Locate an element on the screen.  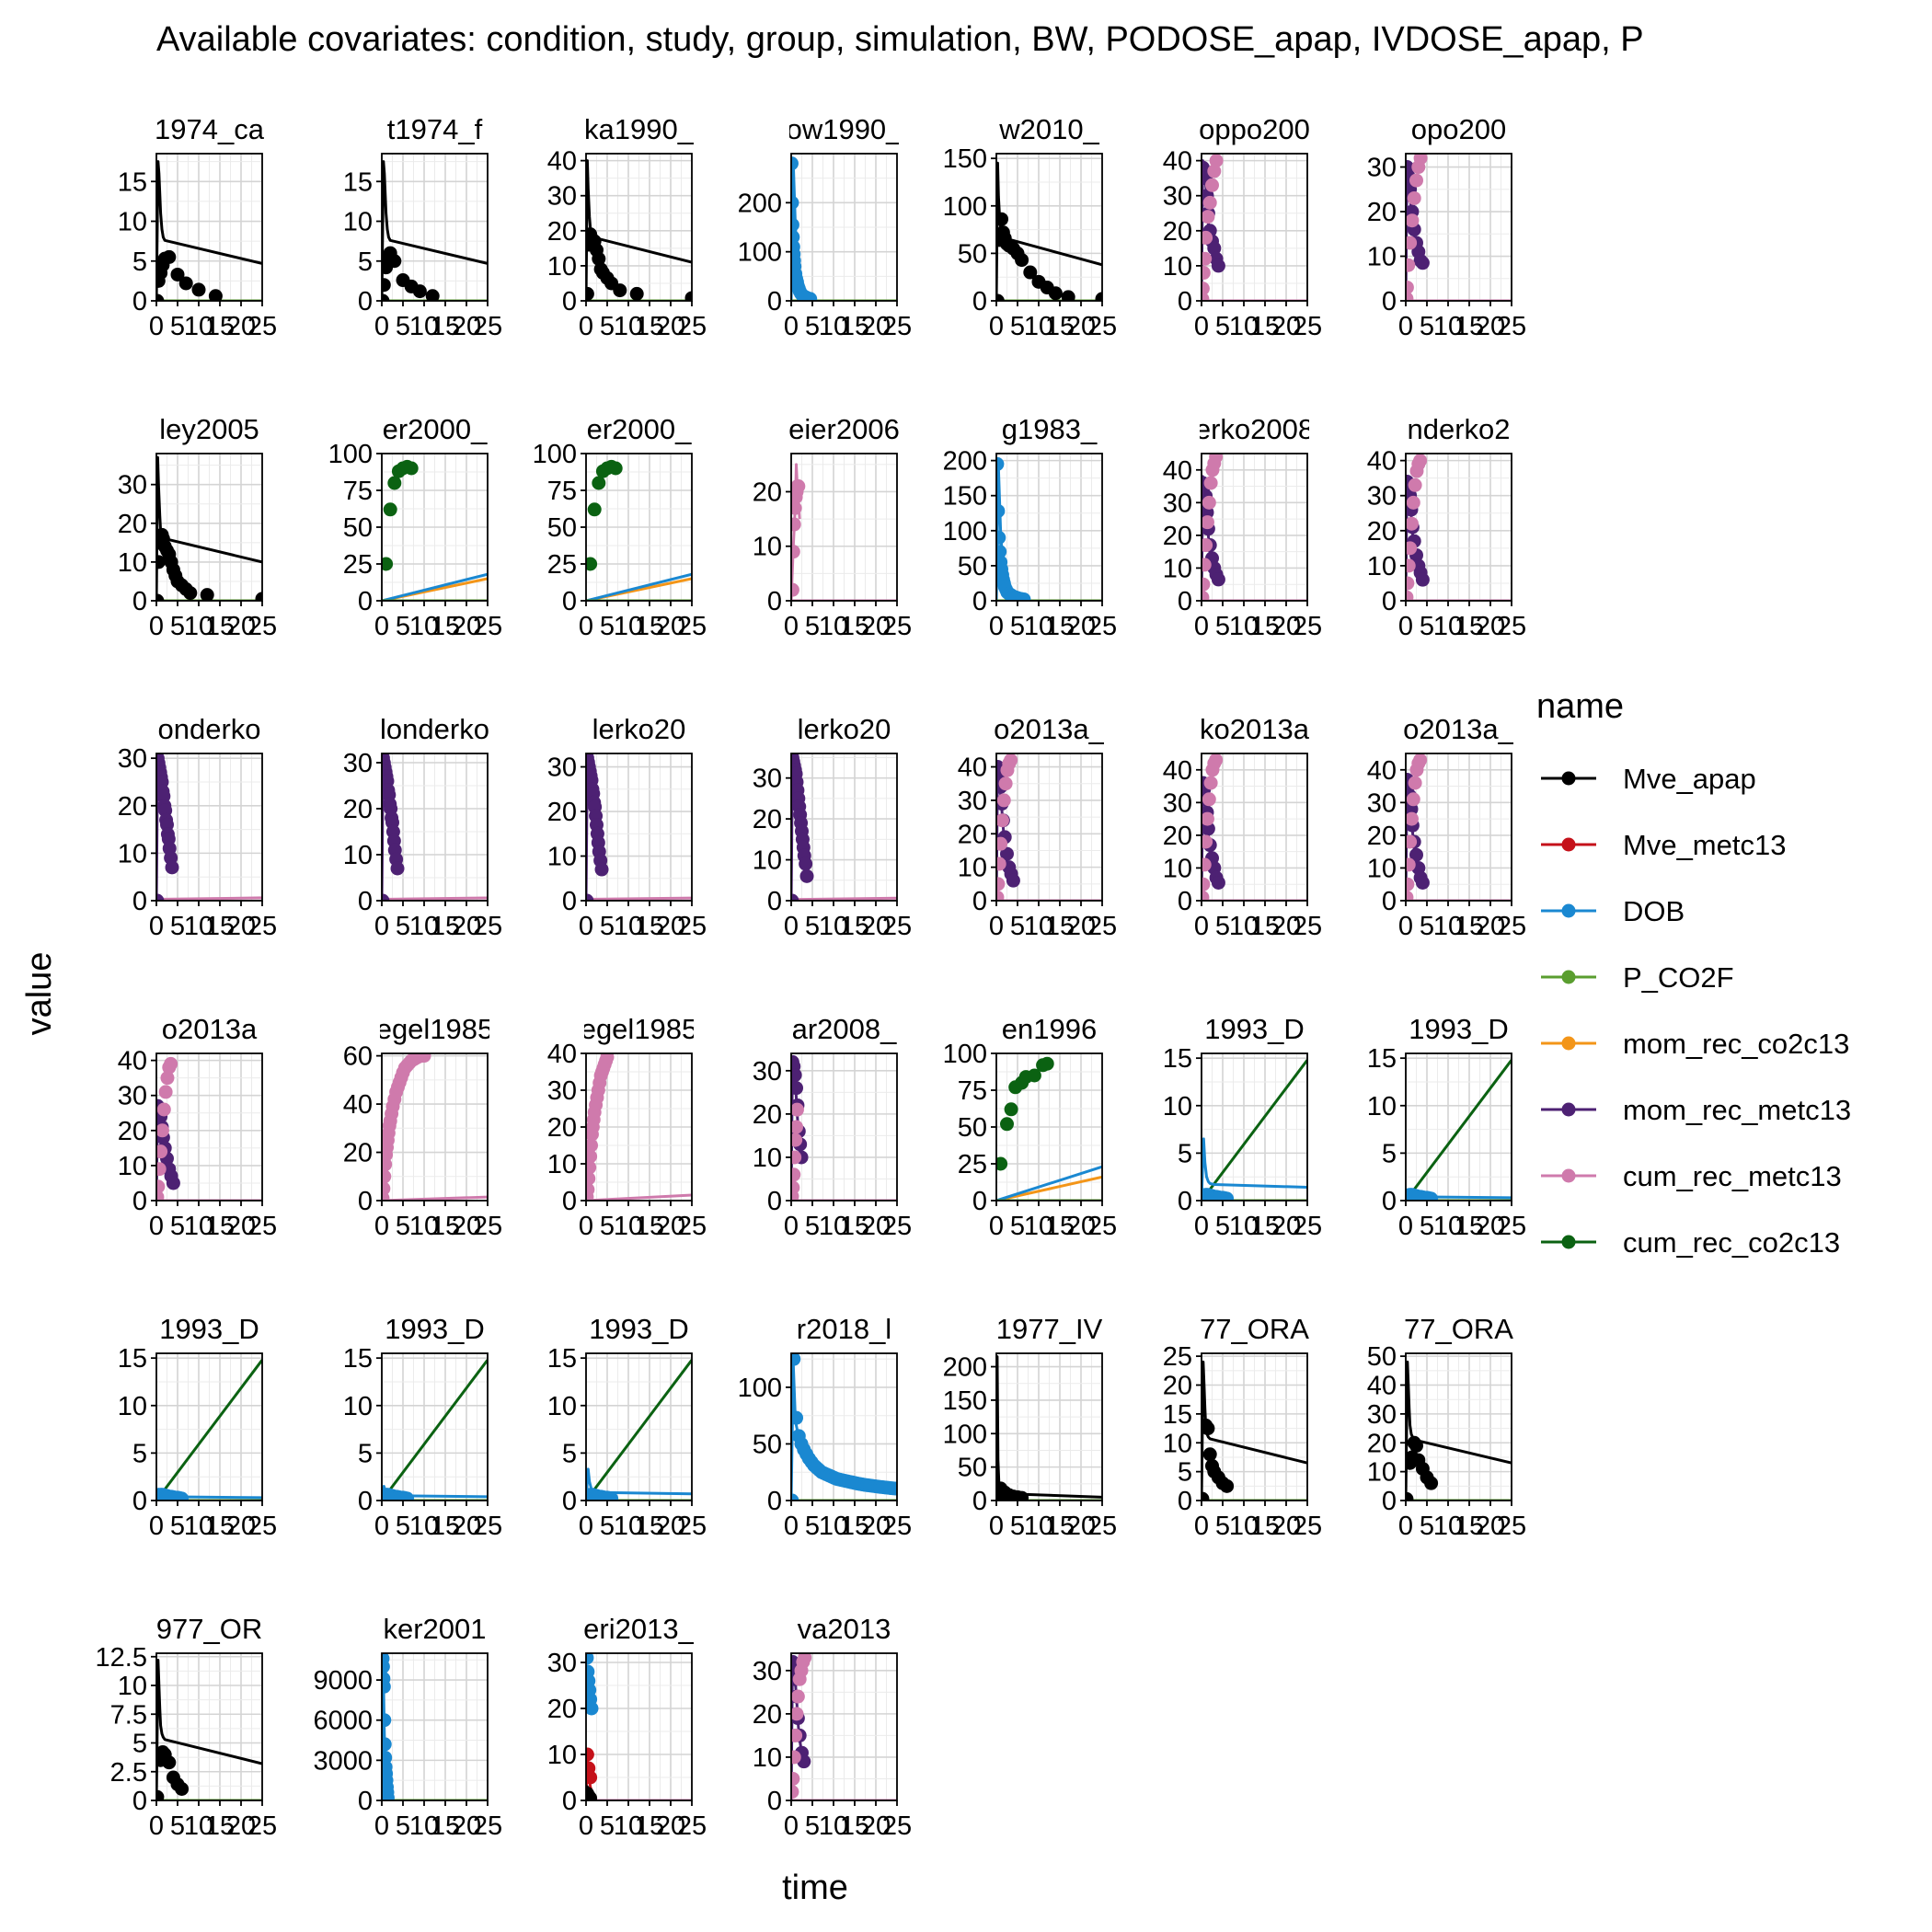
facet-strip-label: 77_ORA is located at coordinates (1458, 1329).